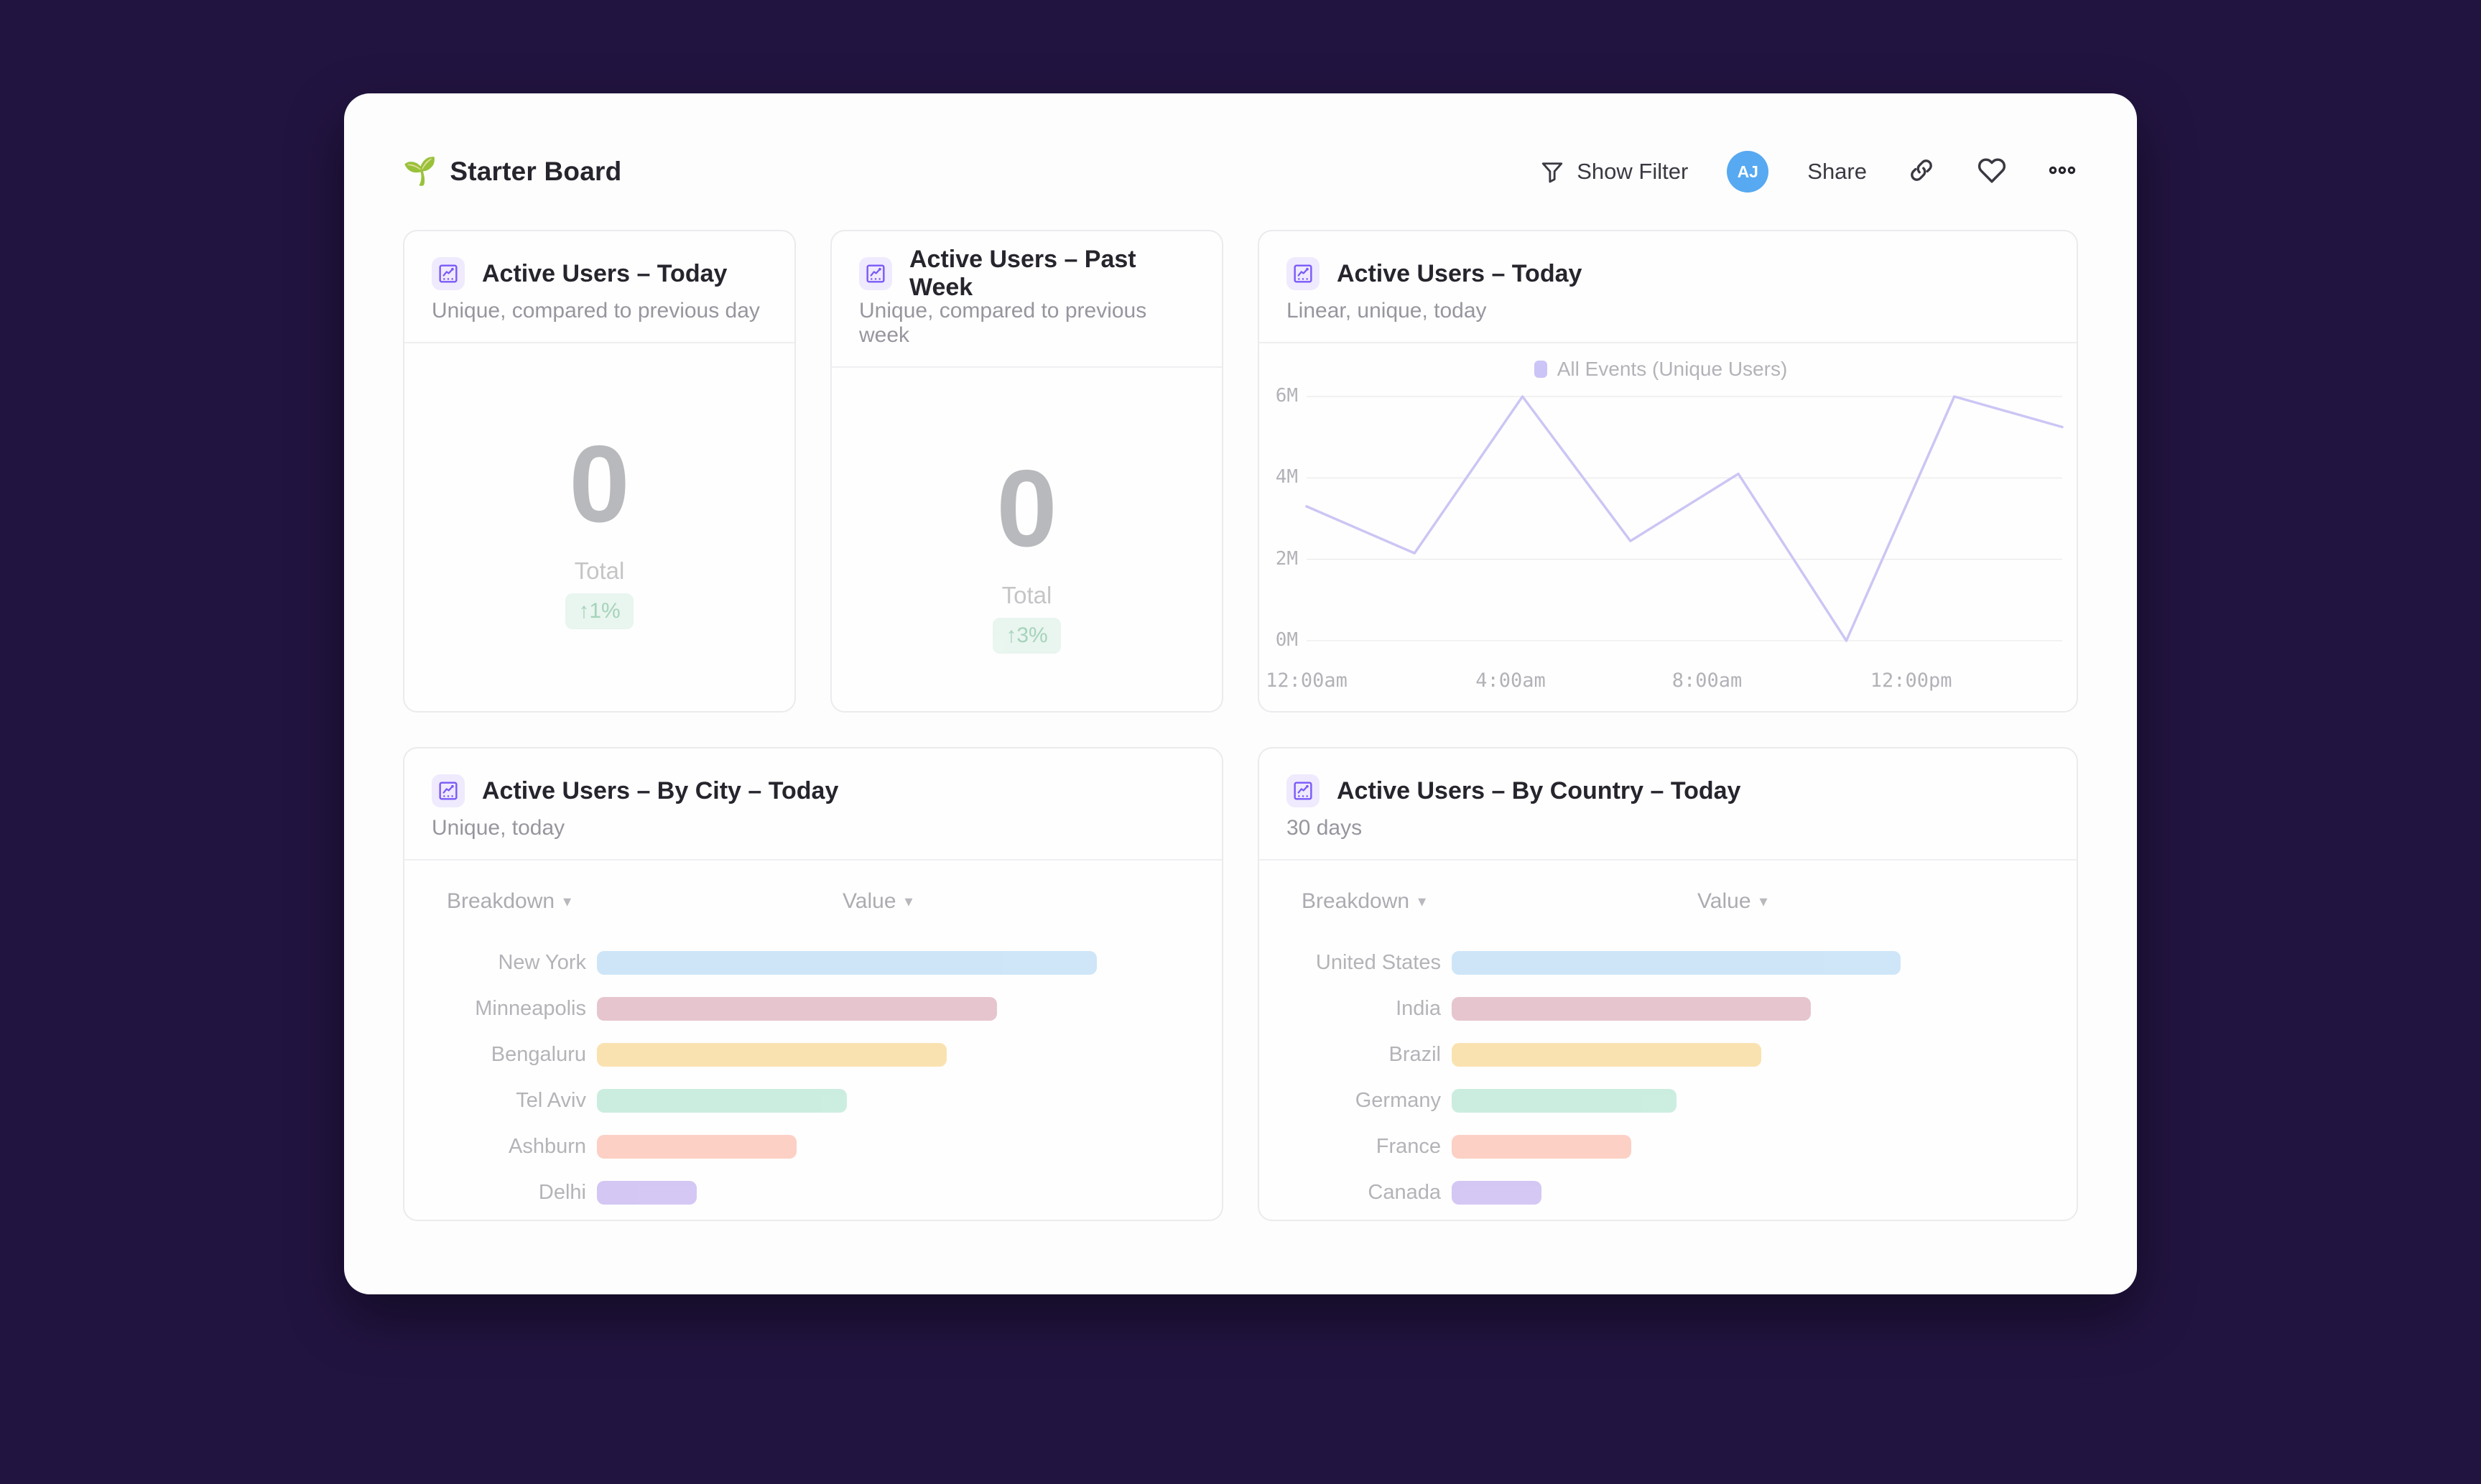 The width and height of the screenshot is (2481, 1484). I want to click on show-filter-button: Show Filter, so click(1614, 172).